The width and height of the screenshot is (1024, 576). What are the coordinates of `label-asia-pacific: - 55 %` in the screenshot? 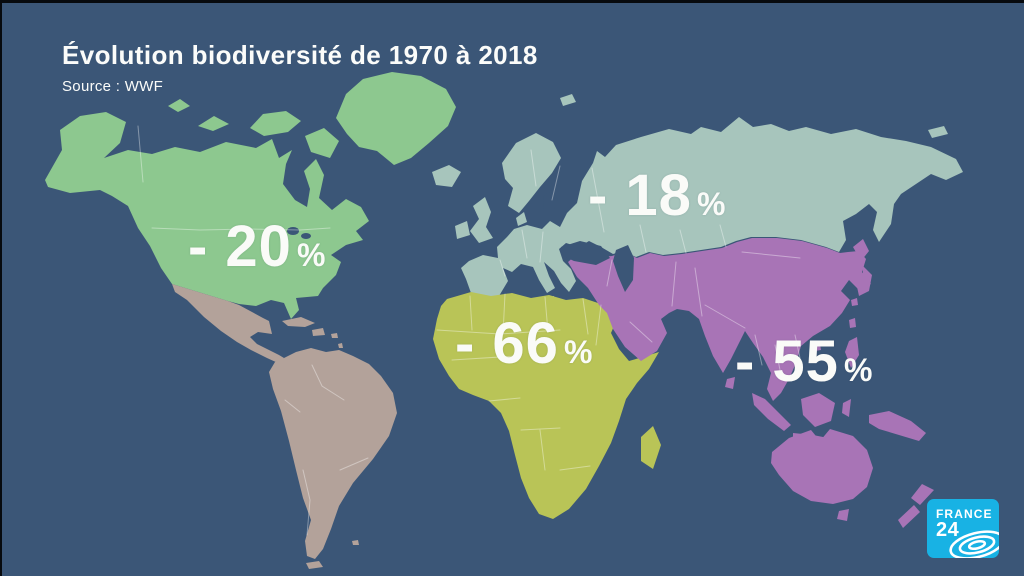 It's located at (803, 362).